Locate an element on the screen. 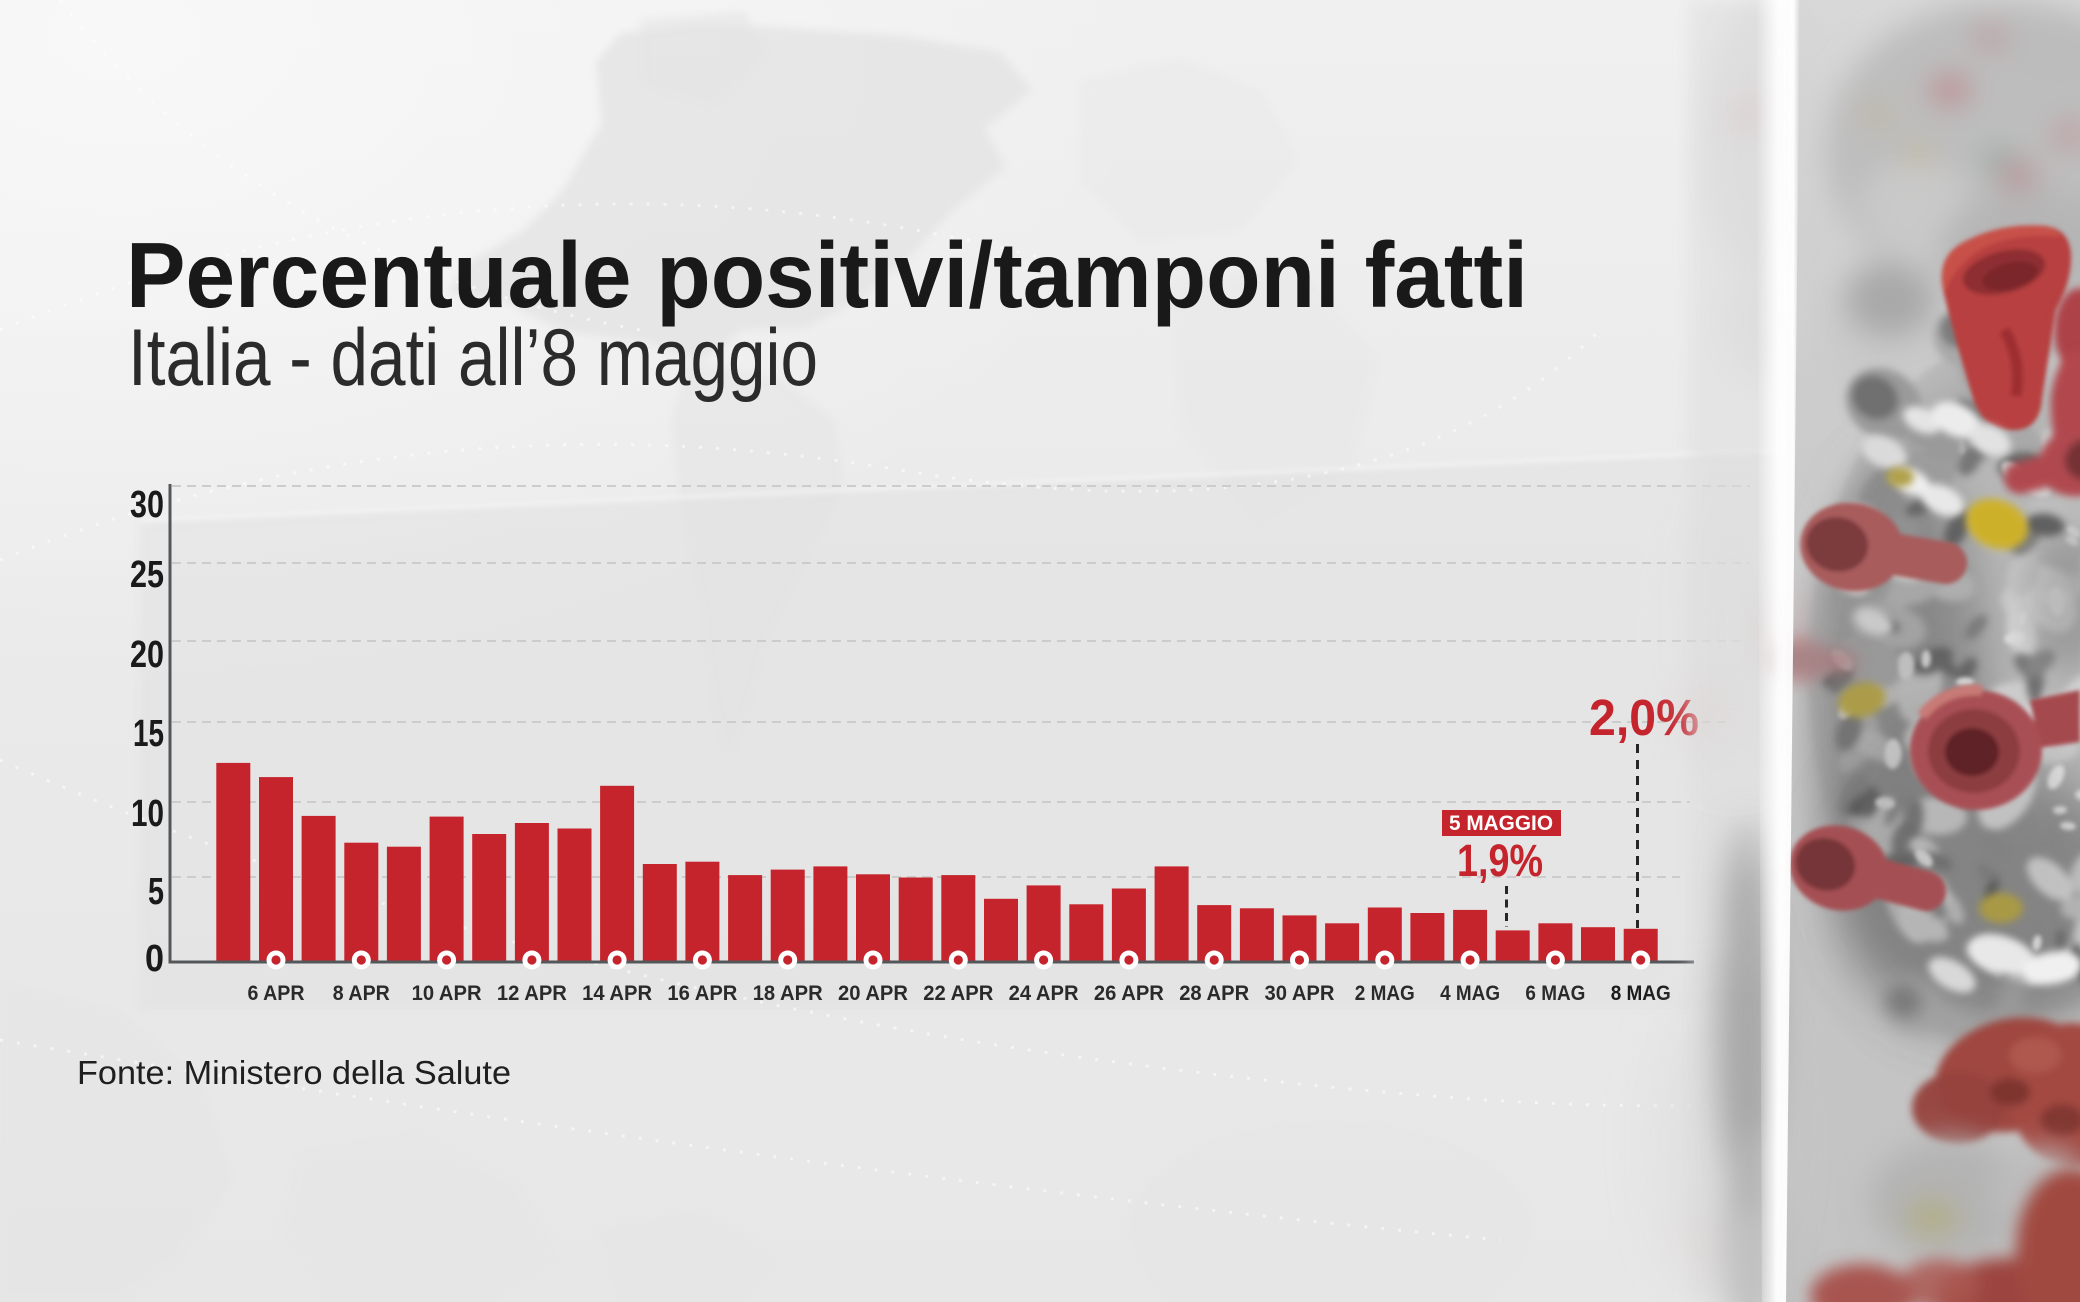 This screenshot has width=2080, height=1302. svg-text: 18 APR is located at coordinates (788, 993).